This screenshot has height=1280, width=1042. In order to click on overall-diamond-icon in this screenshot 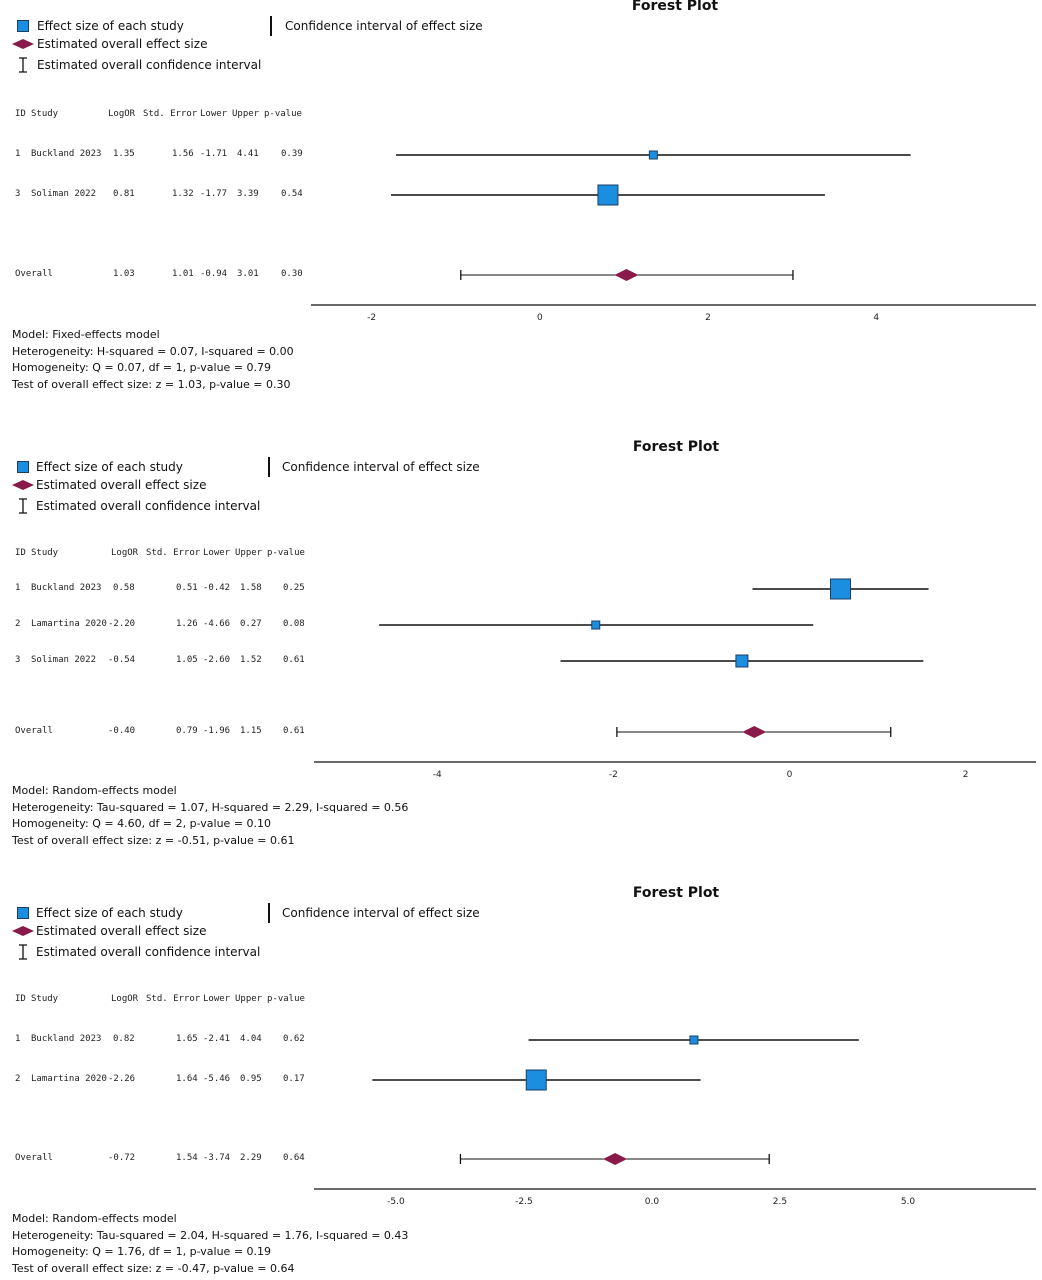, I will do `click(23, 485)`.